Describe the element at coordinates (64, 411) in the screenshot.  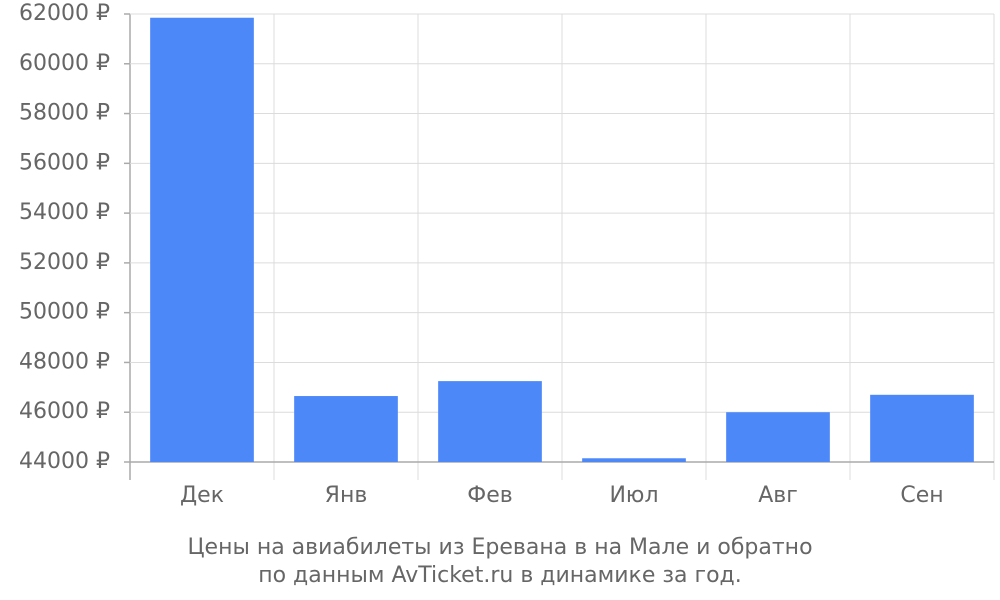
I see `y-tick-label: 46000 ₽` at that location.